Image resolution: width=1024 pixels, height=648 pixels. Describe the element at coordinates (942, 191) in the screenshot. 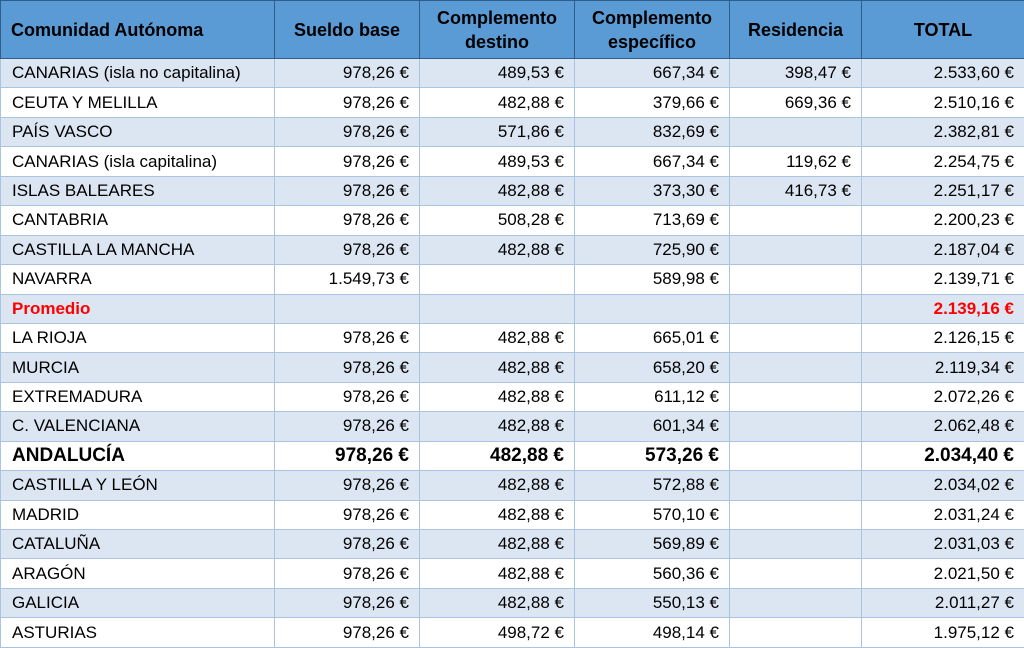

I see `total-cell: 2.251,17 €` at that location.